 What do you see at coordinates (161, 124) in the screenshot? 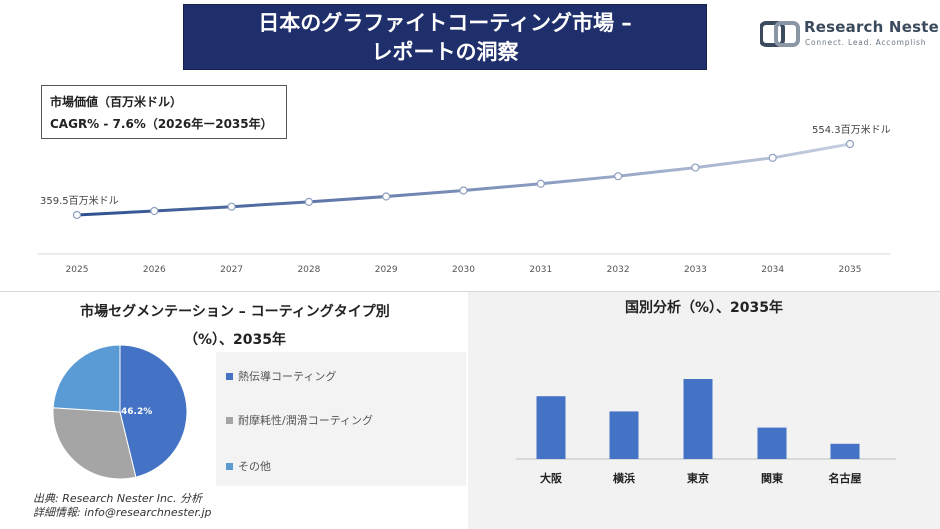
I see `cagr-label: CAGR% - 7.6%（2026年ー2035年）` at bounding box center [161, 124].